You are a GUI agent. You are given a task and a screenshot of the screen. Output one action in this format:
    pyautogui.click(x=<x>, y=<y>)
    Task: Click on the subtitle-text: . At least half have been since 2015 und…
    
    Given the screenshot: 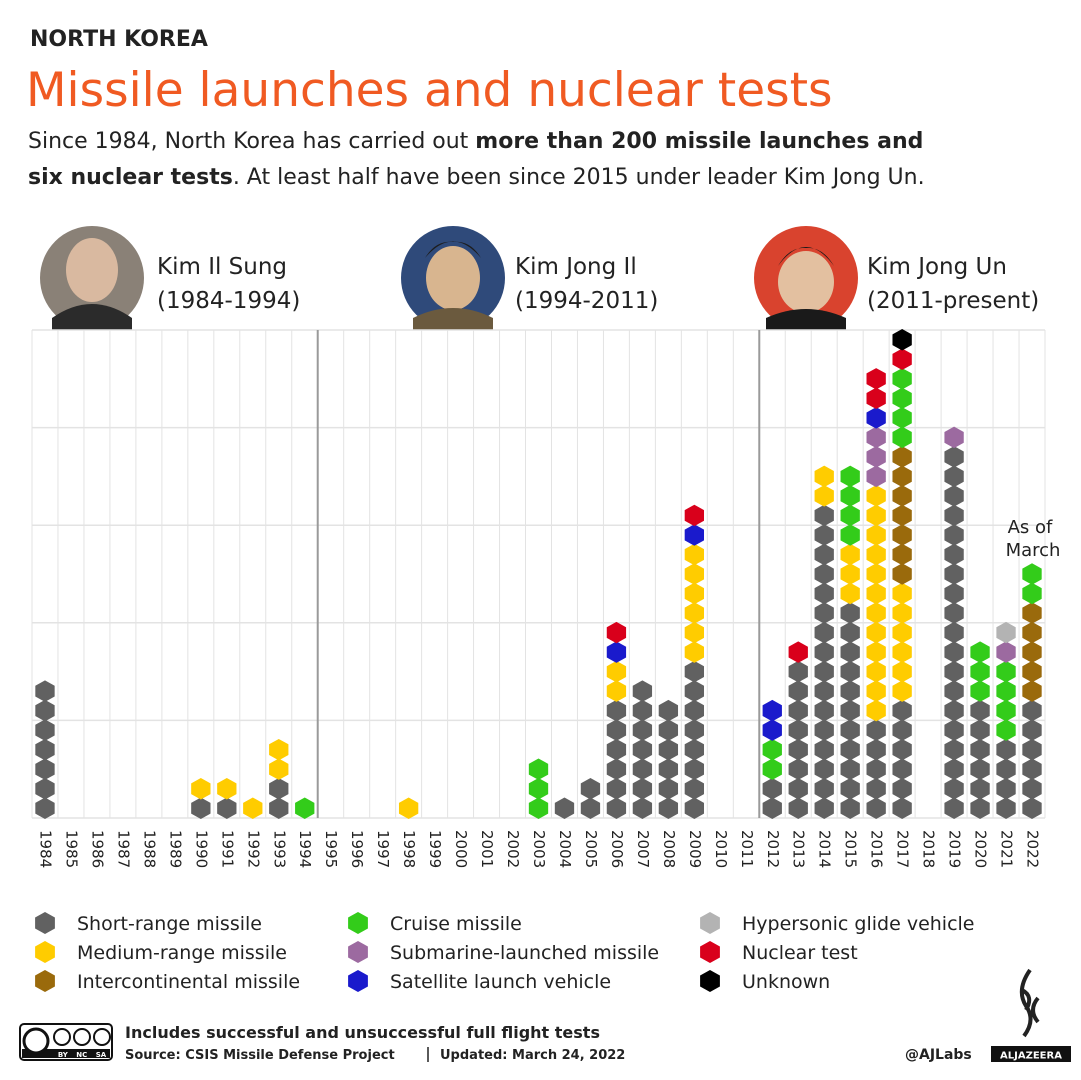 What is the action you would take?
    pyautogui.click(x=579, y=177)
    